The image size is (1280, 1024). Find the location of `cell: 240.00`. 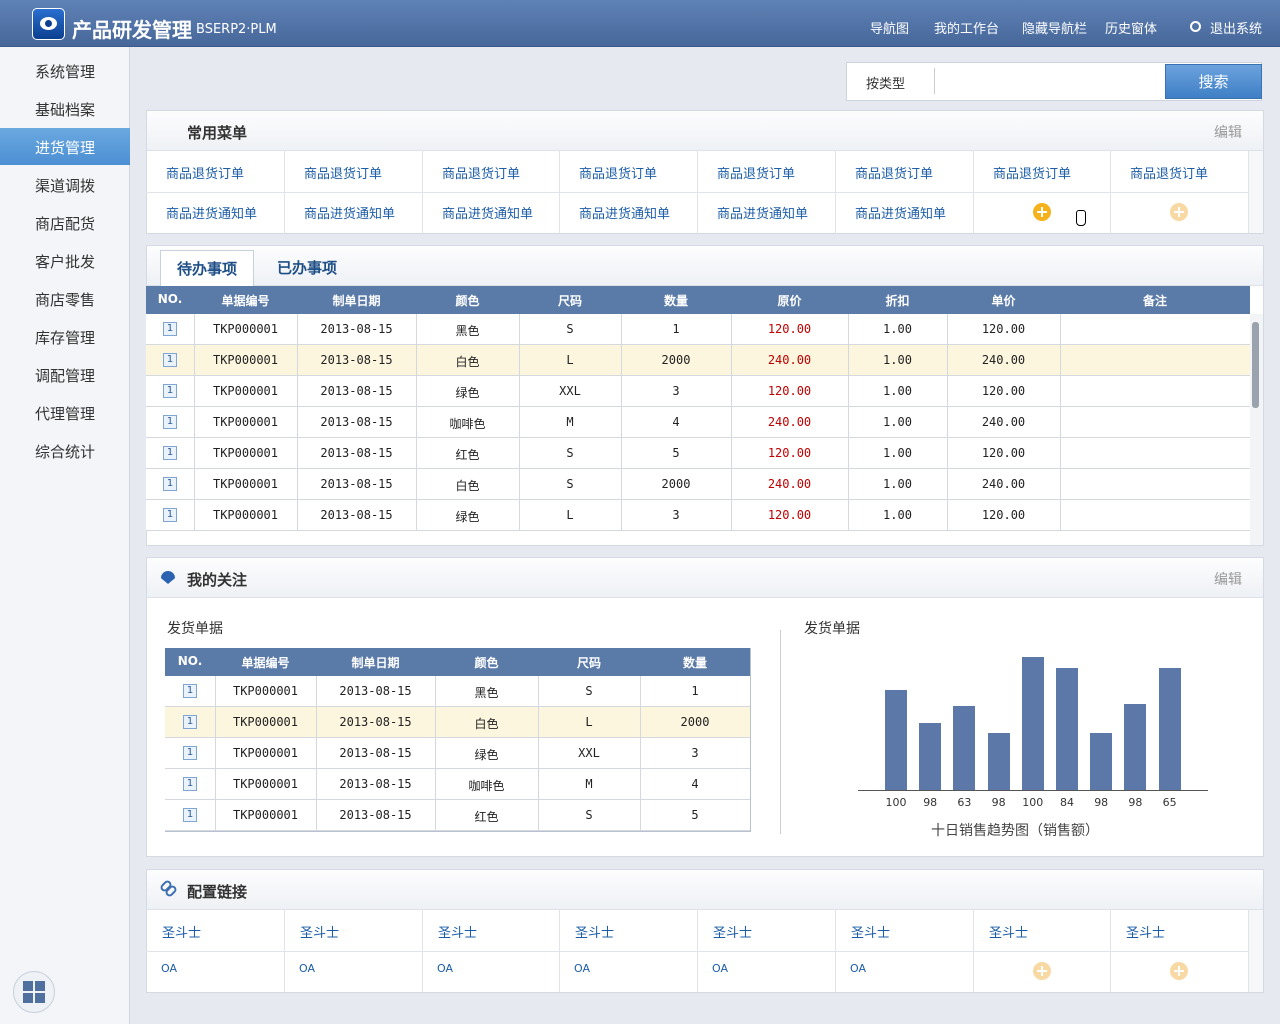

cell: 240.00 is located at coordinates (1003, 484).